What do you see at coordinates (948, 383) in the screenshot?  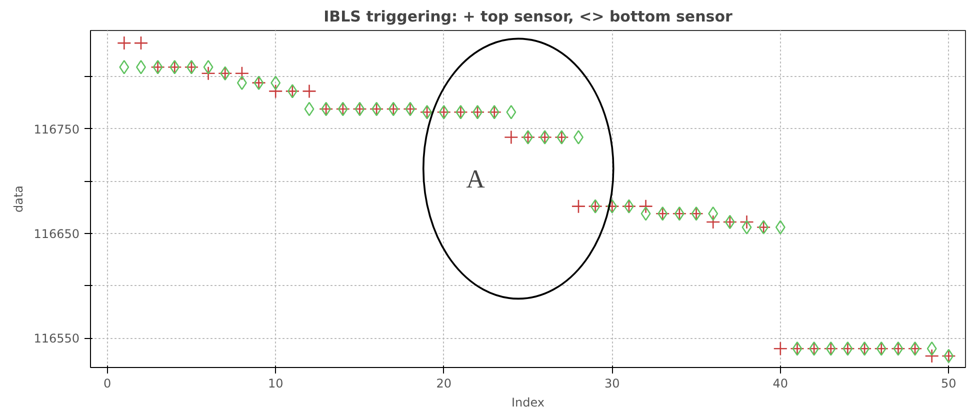 I see `x-tick-label: 50` at bounding box center [948, 383].